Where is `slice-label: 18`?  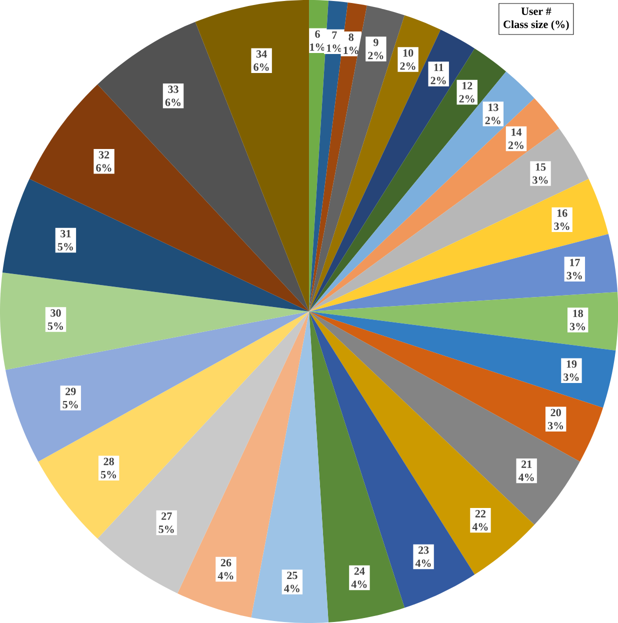
slice-label: 18 is located at coordinates (578, 314).